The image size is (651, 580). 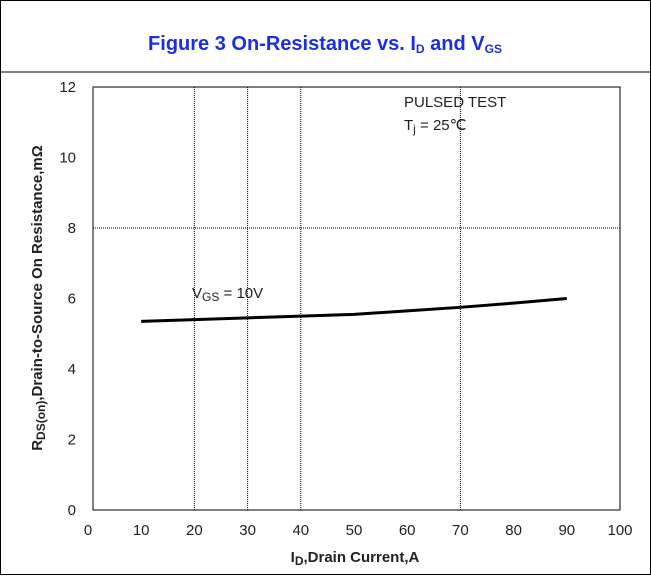 What do you see at coordinates (455, 102) in the screenshot?
I see `test-annotation: PULSED TEST` at bounding box center [455, 102].